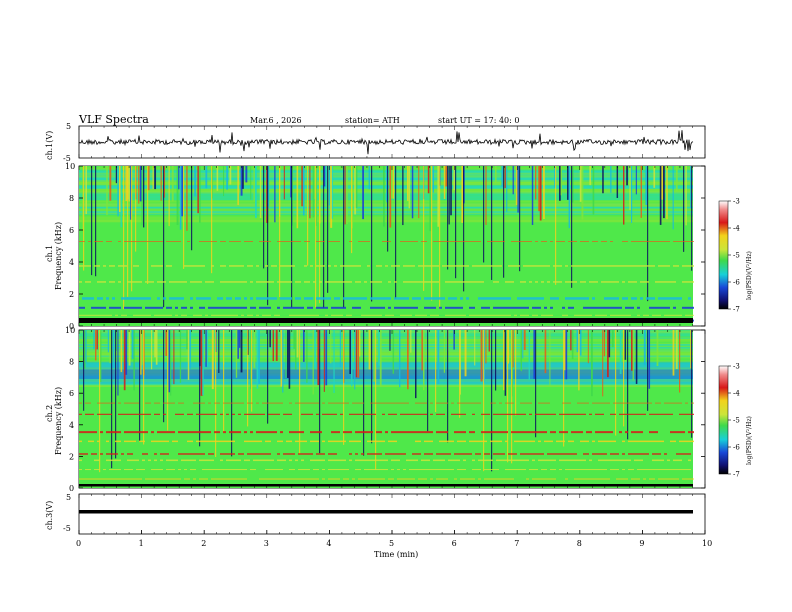 The image size is (792, 612). What do you see at coordinates (386, 168) in the screenshot?
I see `noise-band` at bounding box center [386, 168].